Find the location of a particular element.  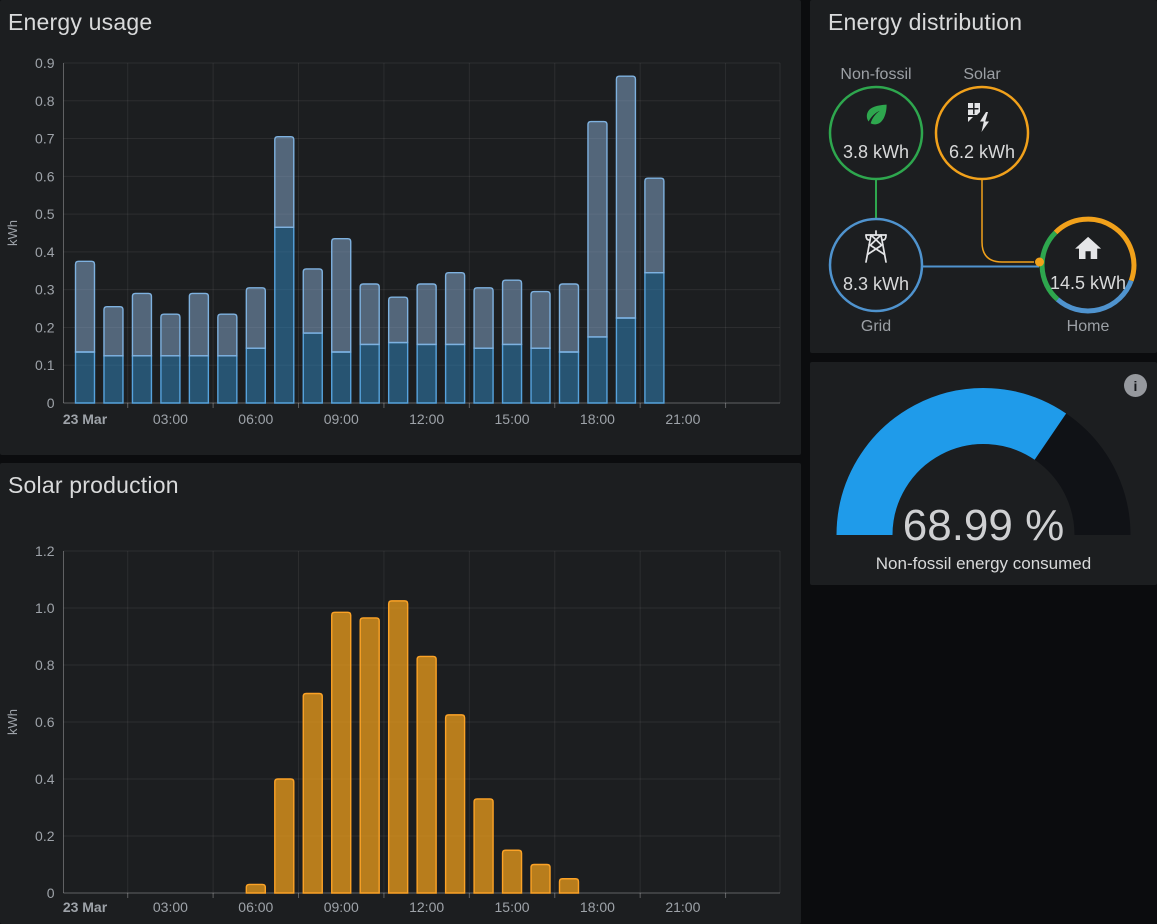

solar-junction-dot is located at coordinates (1039, 262).